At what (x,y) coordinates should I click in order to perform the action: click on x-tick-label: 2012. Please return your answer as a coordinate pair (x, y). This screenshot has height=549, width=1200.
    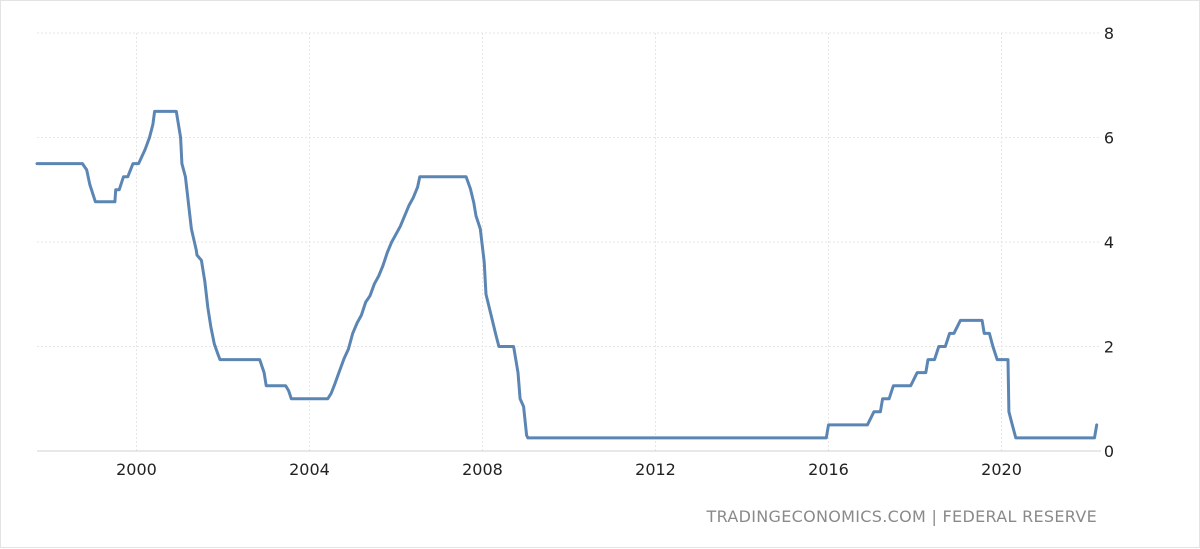
    Looking at the image, I should click on (655, 469).